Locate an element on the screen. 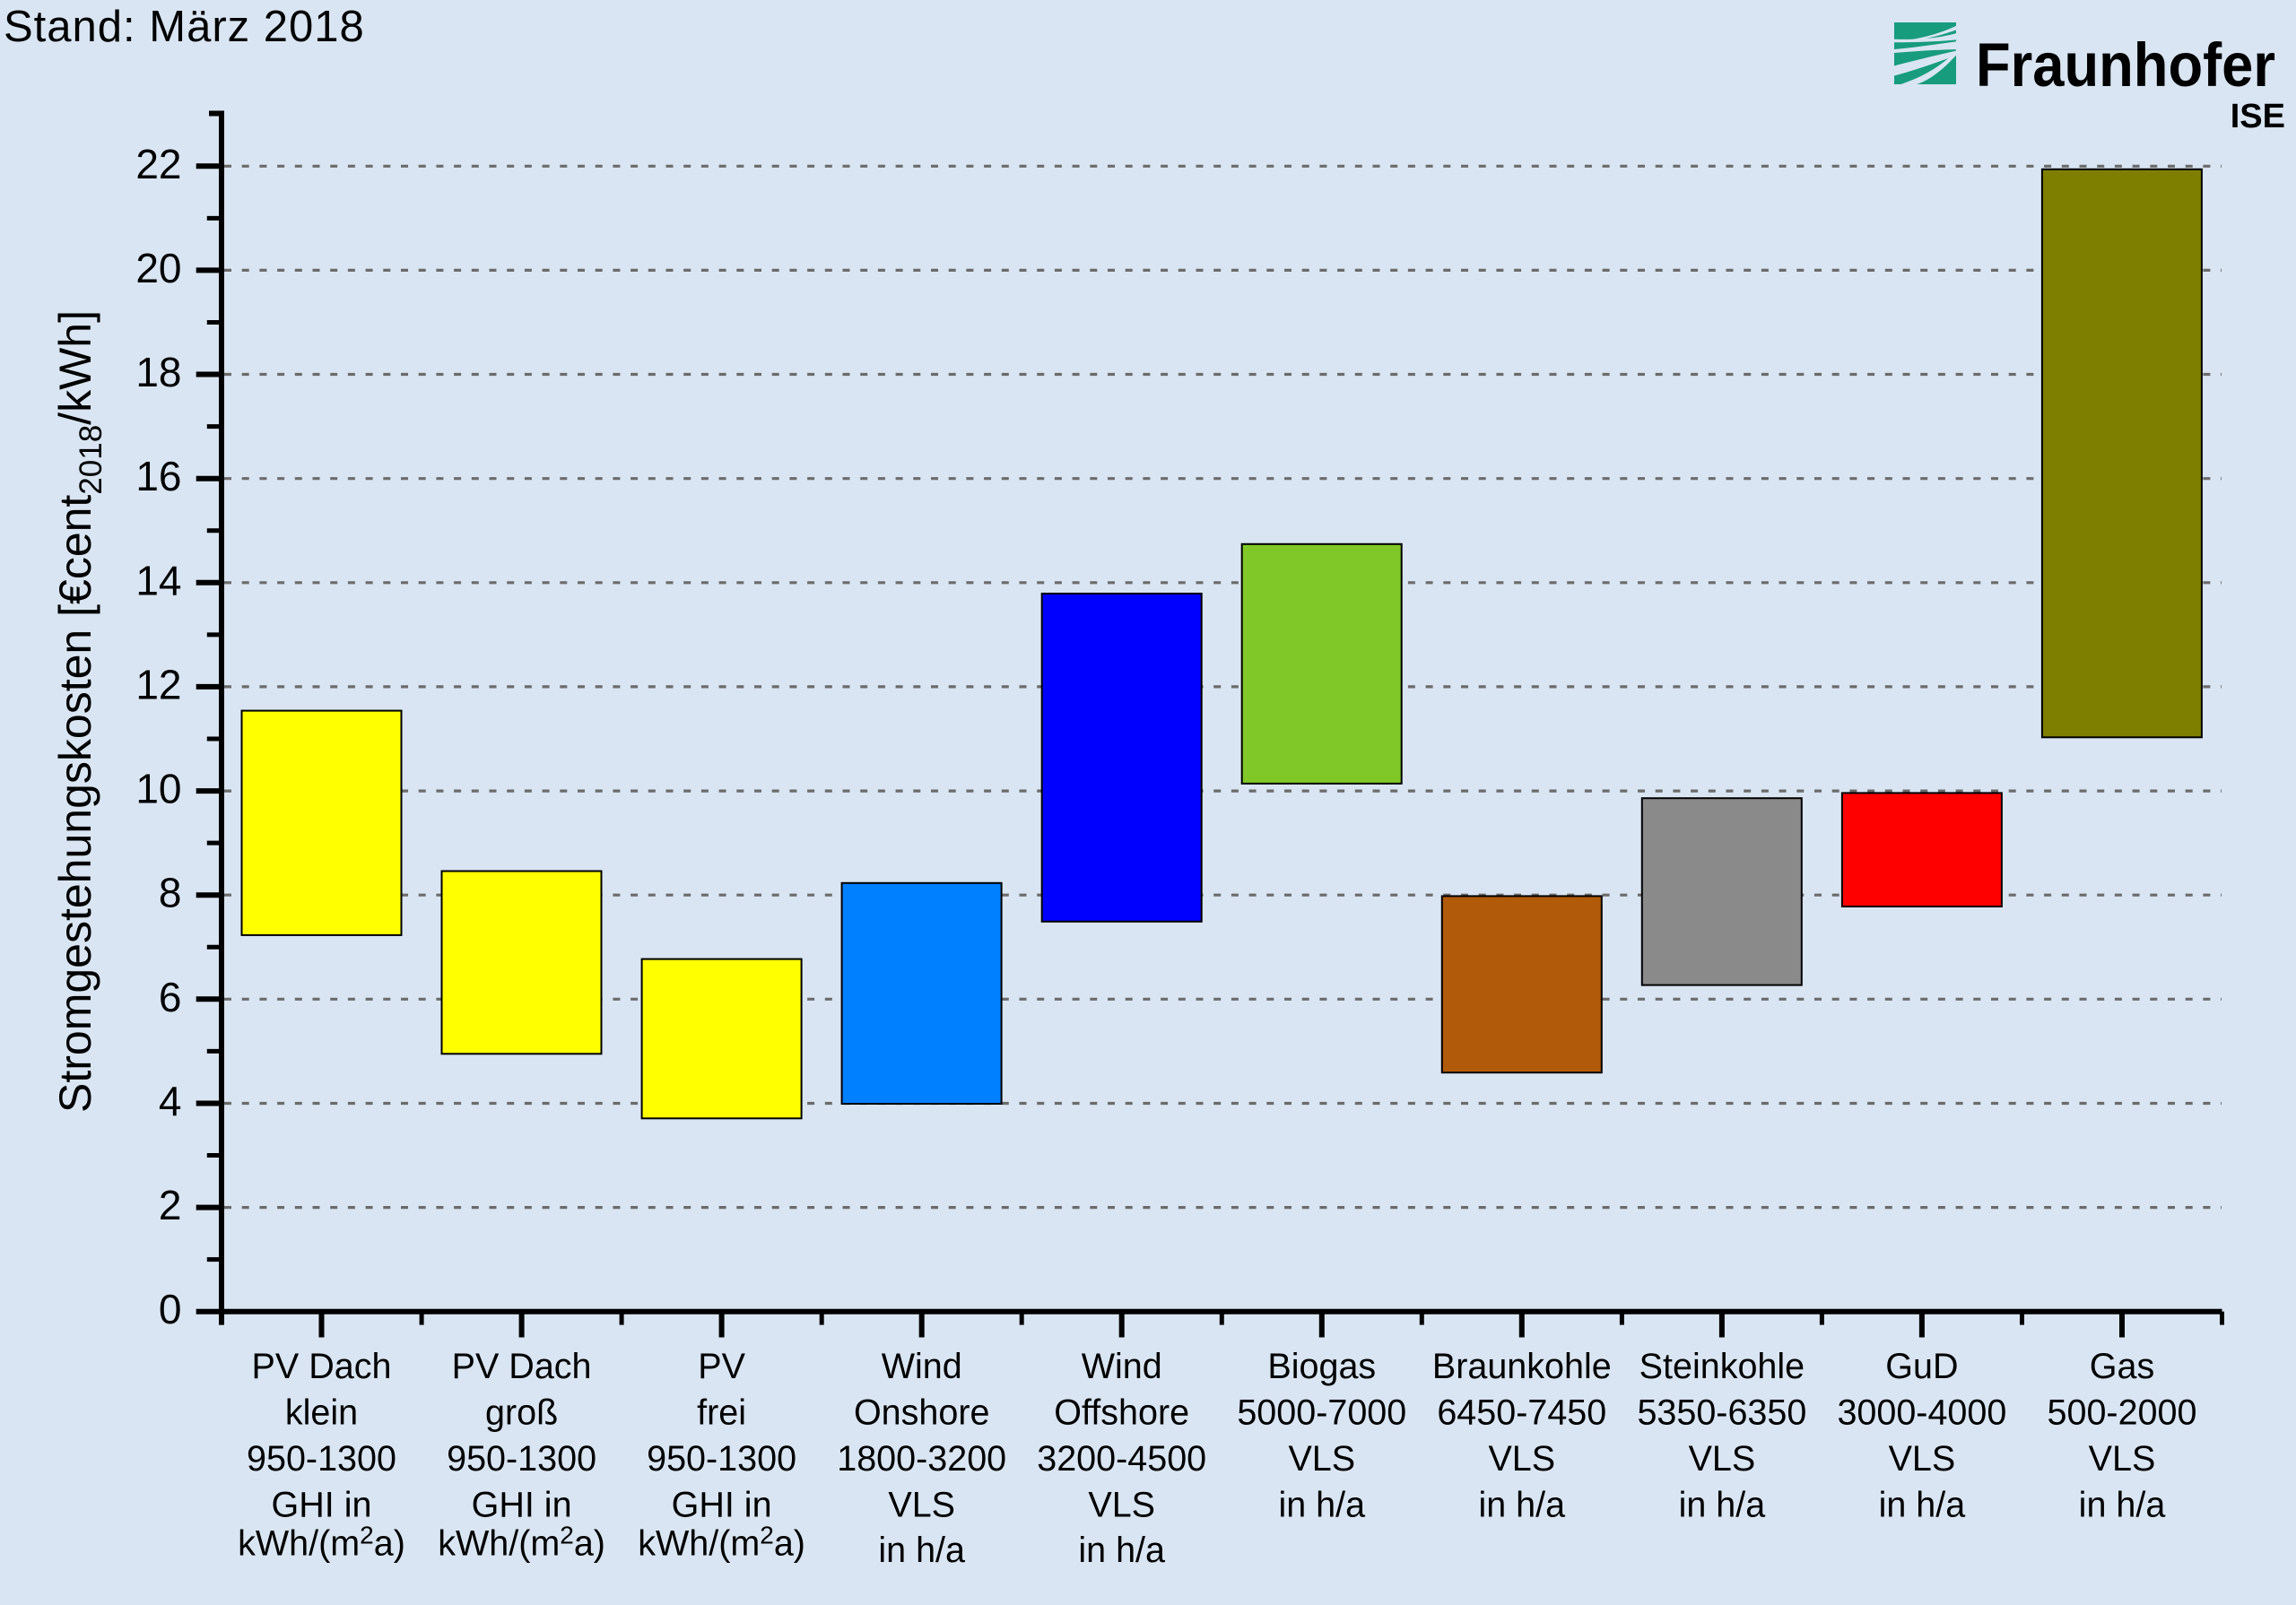 The width and height of the screenshot is (2296, 1605). svg-text: Gas is located at coordinates (2122, 1366).